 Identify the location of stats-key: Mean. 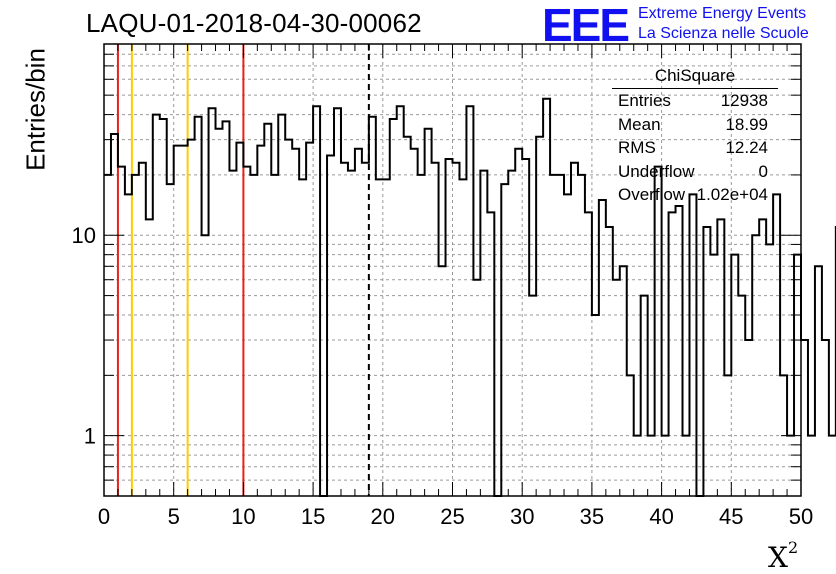
(639, 124).